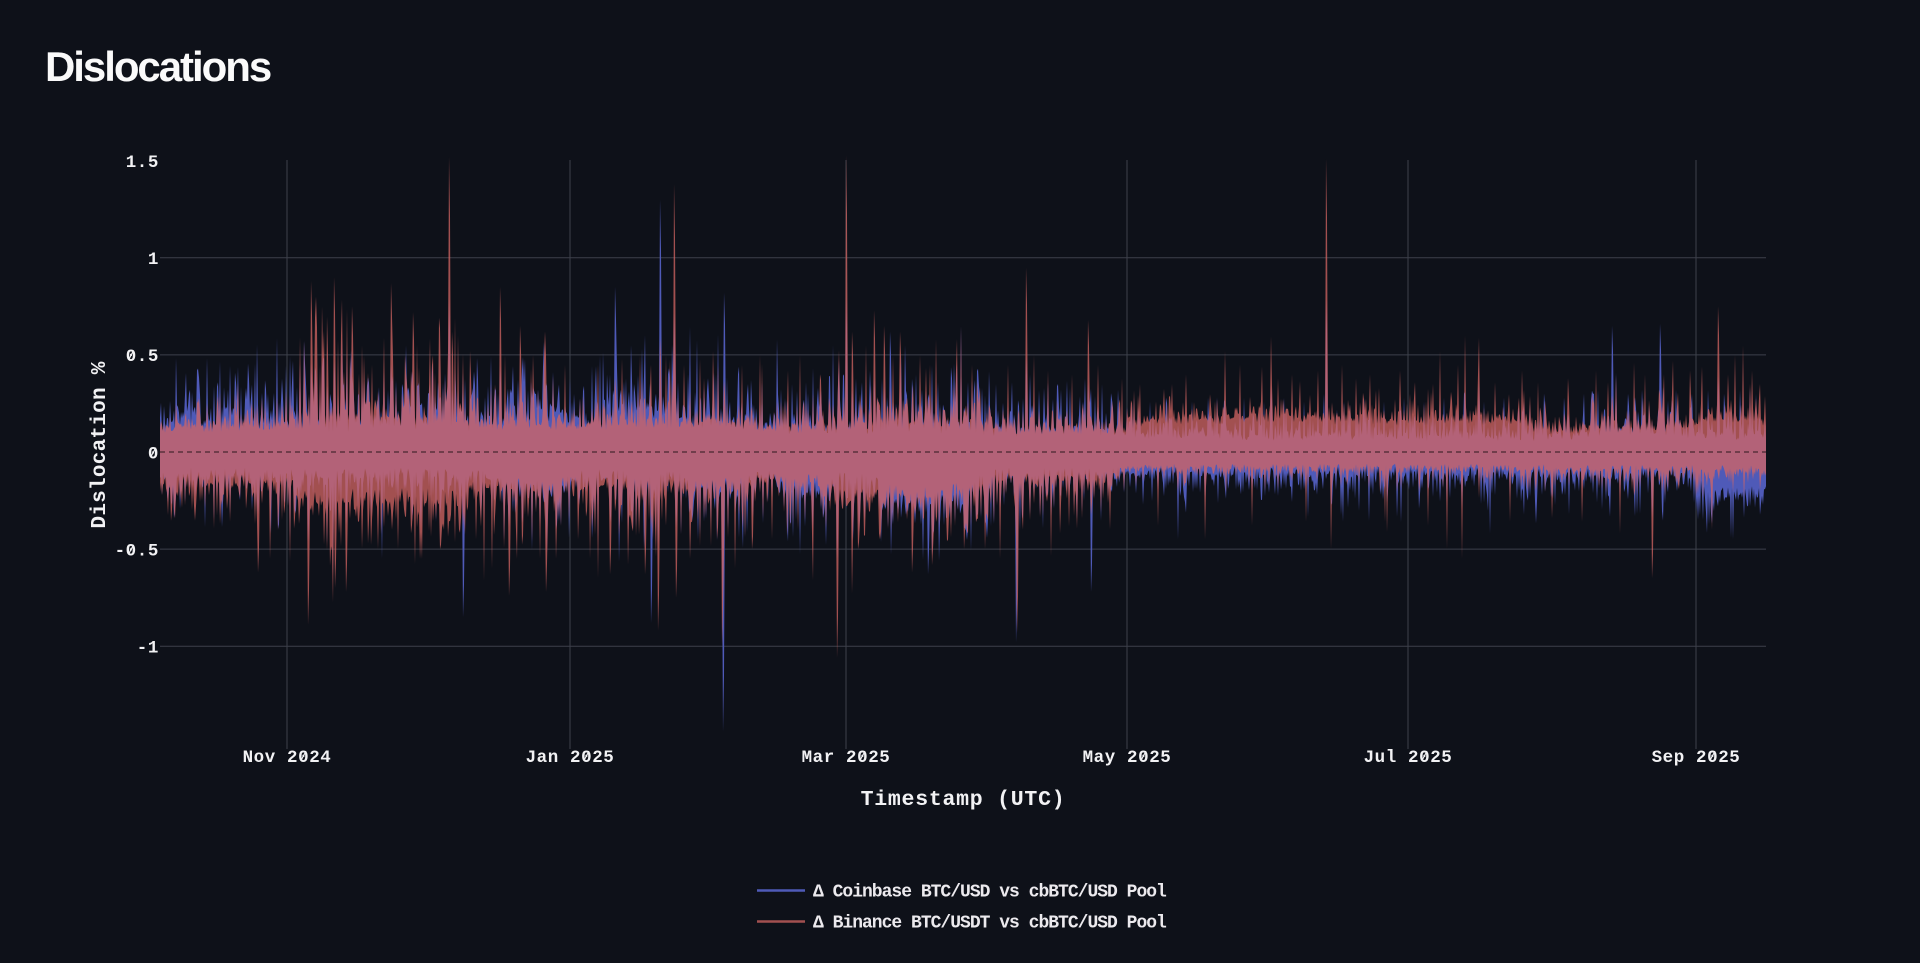 The height and width of the screenshot is (963, 1920). What do you see at coordinates (100, 444) in the screenshot?
I see `svg-text: Dislocation %` at bounding box center [100, 444].